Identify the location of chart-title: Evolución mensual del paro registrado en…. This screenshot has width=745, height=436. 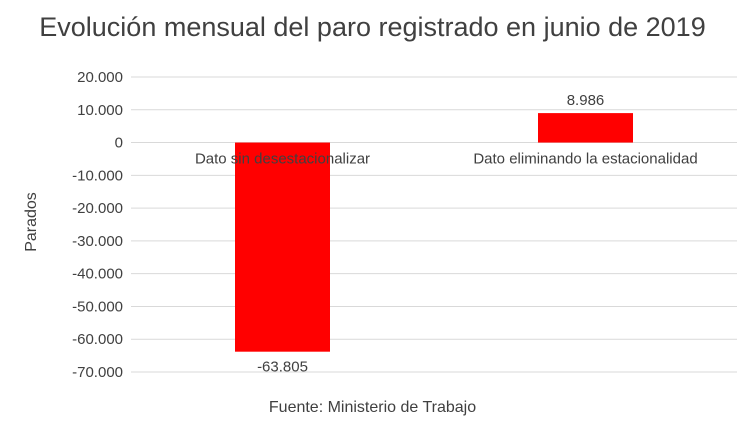
(372, 27).